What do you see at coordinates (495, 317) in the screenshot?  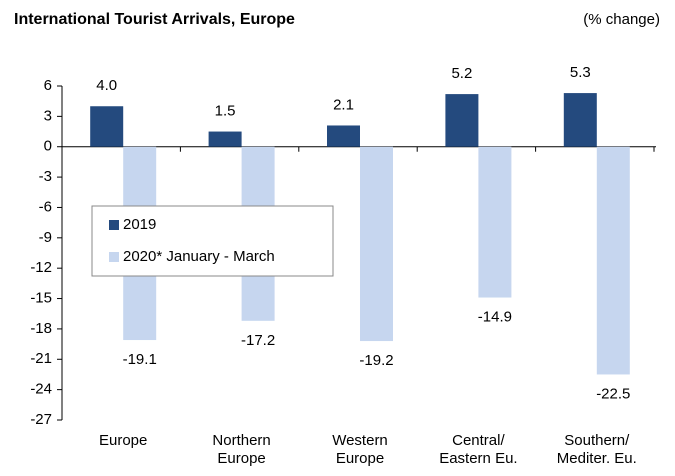 I see `value-label: -14.9` at bounding box center [495, 317].